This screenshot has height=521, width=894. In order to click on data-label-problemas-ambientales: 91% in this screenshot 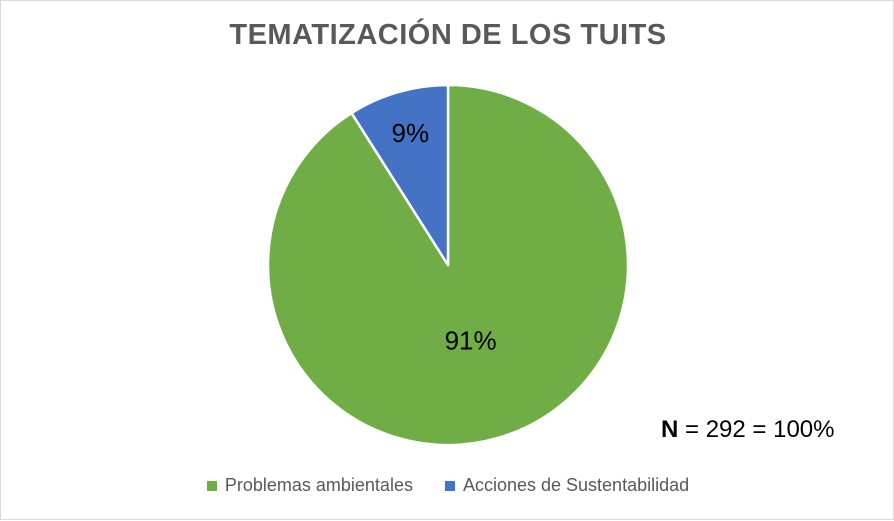, I will do `click(471, 341)`.